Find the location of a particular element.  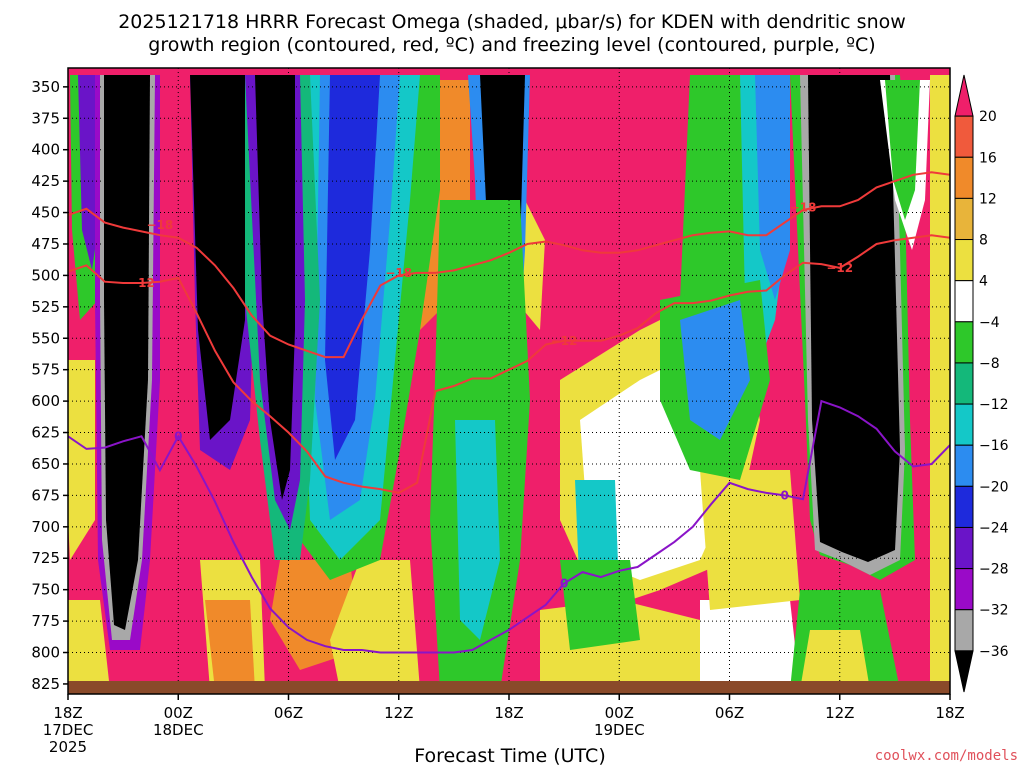

x-tick-label: 17DEC is located at coordinates (68, 730).